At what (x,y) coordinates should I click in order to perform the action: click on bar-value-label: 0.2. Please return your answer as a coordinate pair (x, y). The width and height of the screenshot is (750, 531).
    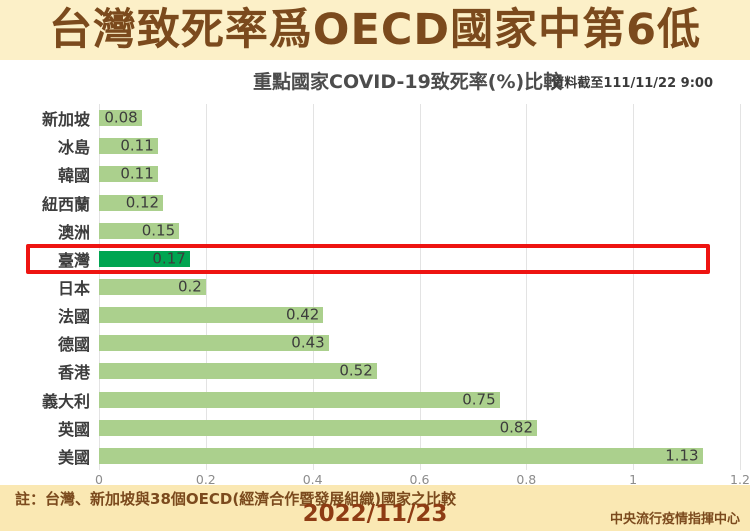
    Looking at the image, I should click on (189, 286).